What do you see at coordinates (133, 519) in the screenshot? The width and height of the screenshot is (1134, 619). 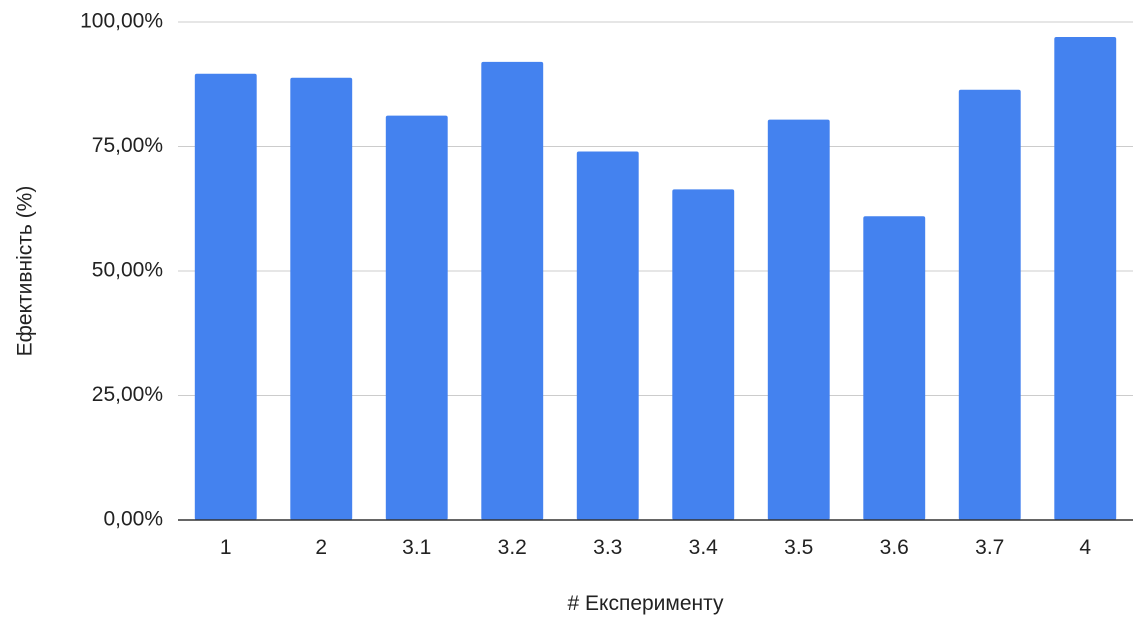 I see `y-tick-label: 0,00%` at bounding box center [133, 519].